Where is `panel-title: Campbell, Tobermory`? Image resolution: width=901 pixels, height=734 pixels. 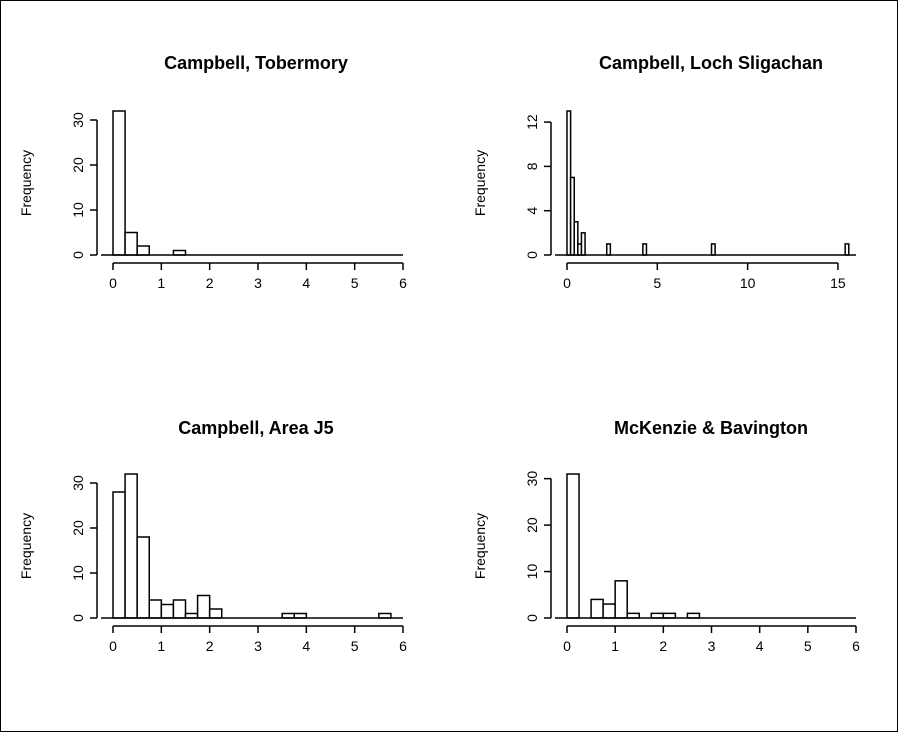
panel-title: Campbell, Tobermory is located at coordinates (256, 63).